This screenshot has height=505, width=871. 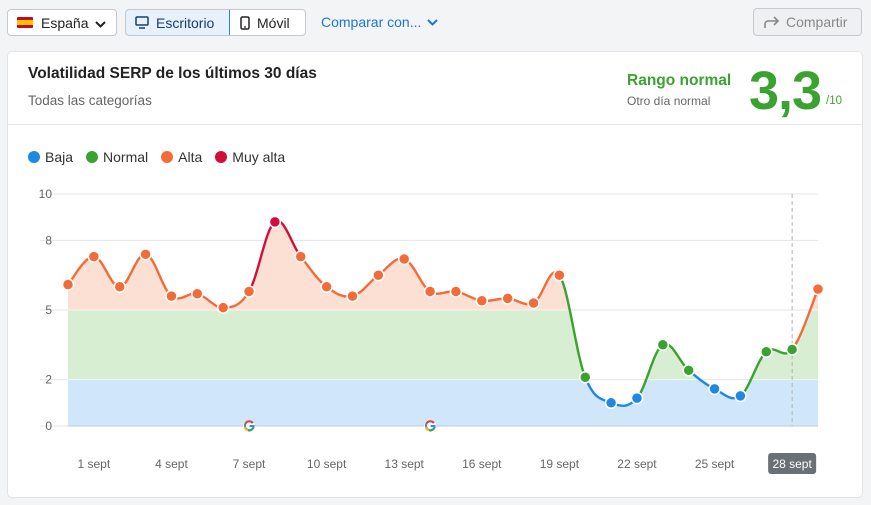 I want to click on card-divider, so click(x=435, y=124).